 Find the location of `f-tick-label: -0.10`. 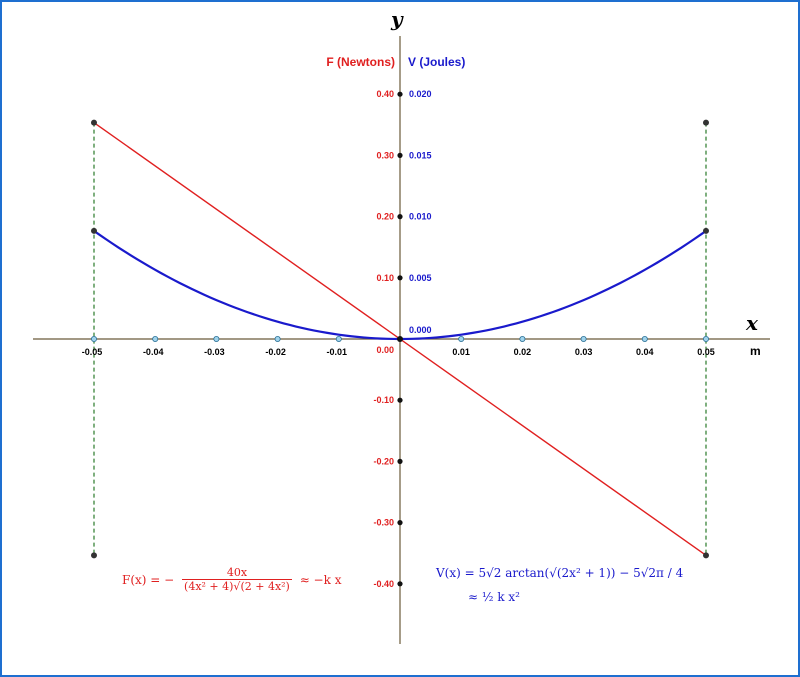

f-tick-label: -0.10 is located at coordinates (383, 400).